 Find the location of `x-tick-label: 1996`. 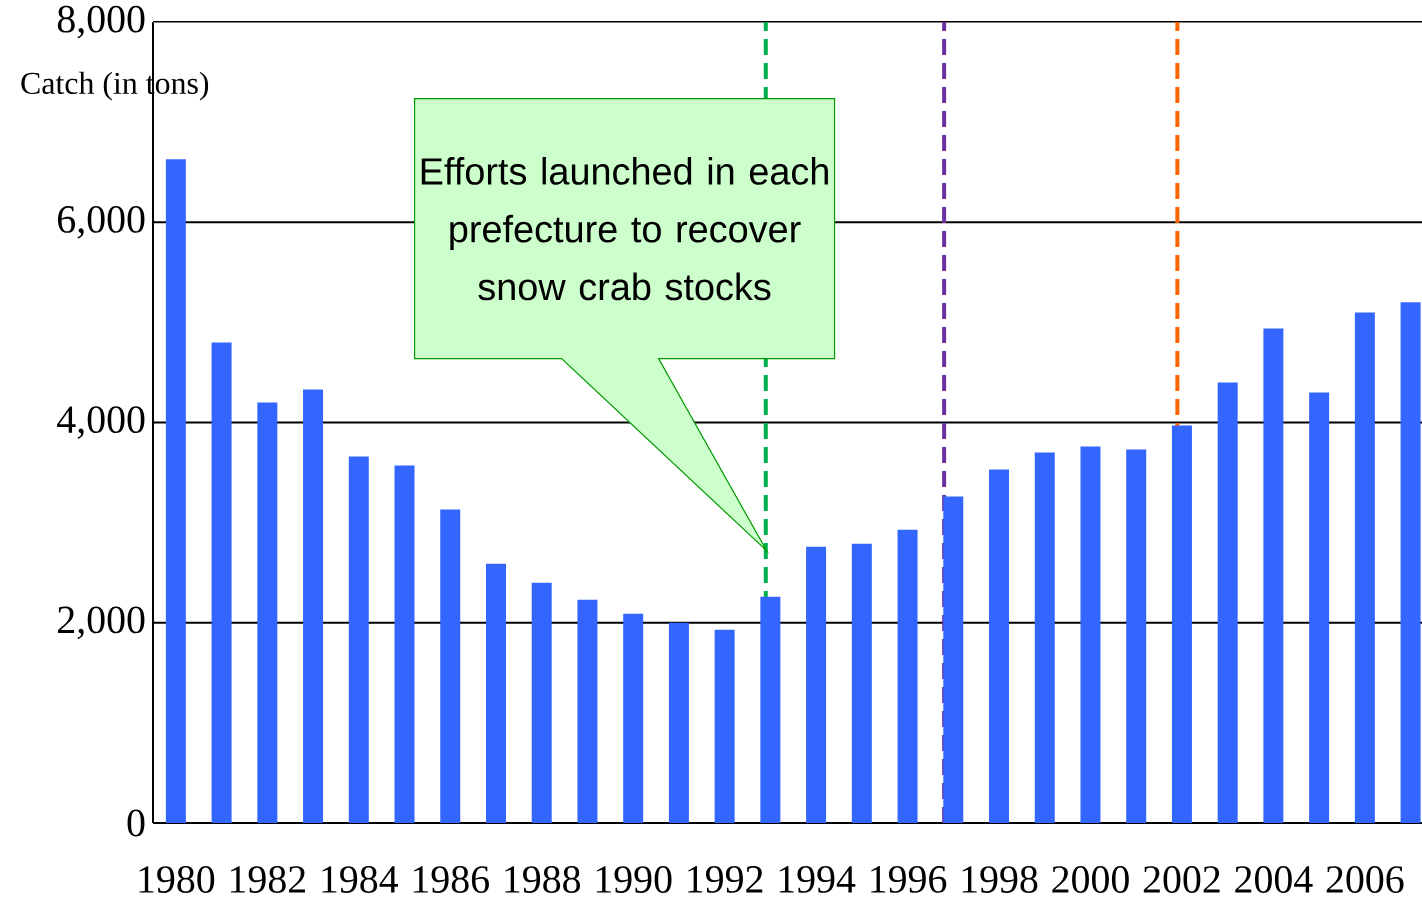

x-tick-label: 1996 is located at coordinates (909, 879).